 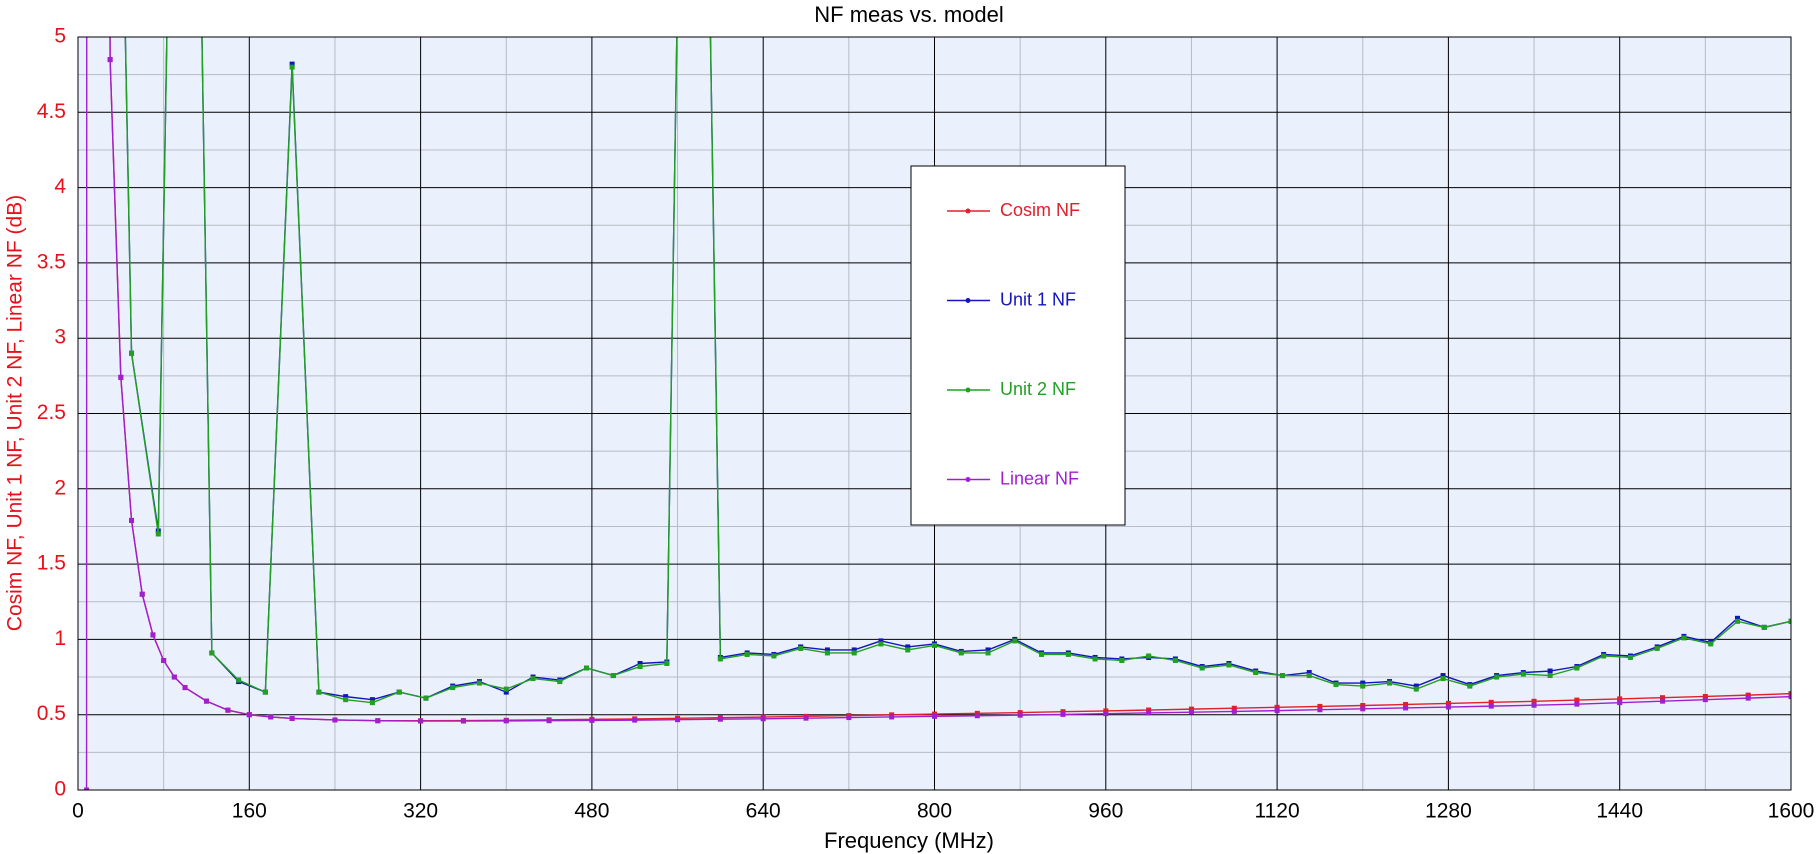 I want to click on legend-label: Unit 1 NF, so click(x=1038, y=299).